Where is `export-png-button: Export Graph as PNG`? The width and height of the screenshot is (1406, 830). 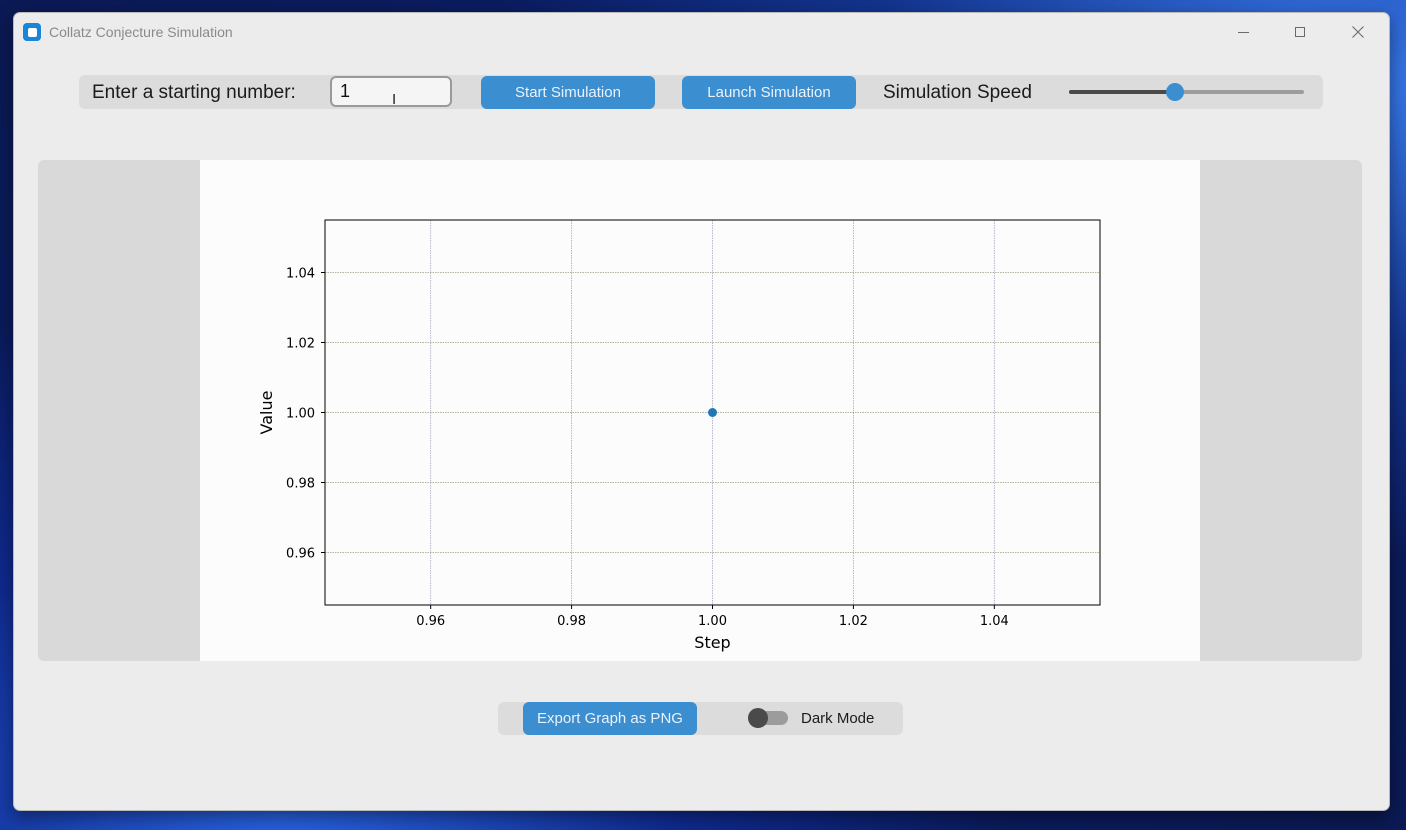 export-png-button: Export Graph as PNG is located at coordinates (610, 718).